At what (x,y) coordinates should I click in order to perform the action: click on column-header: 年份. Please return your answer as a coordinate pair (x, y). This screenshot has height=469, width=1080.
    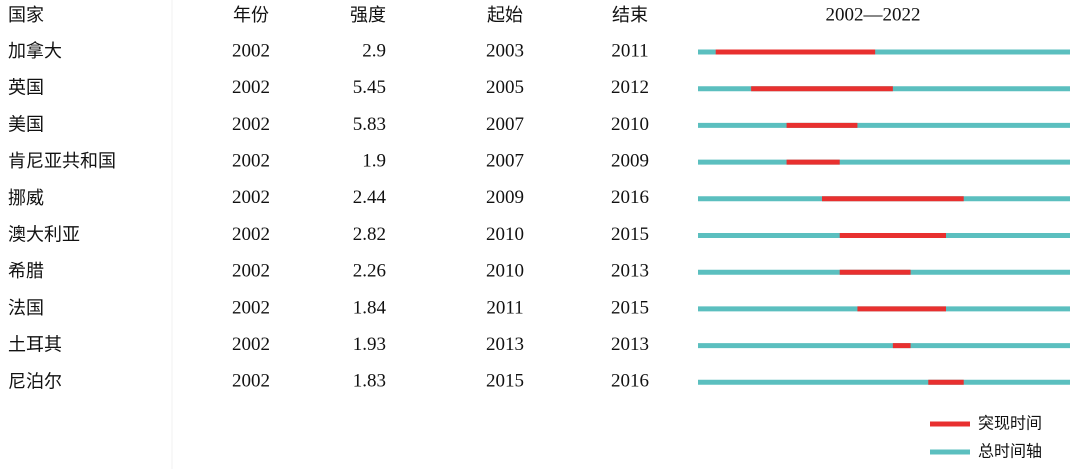
    Looking at the image, I should click on (251, 15).